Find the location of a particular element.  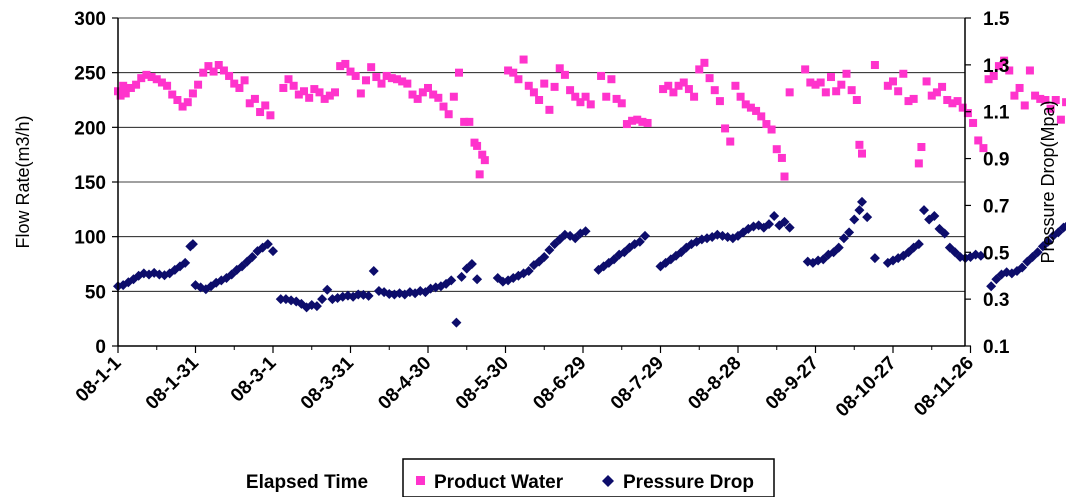

x-tick-label: 08-1-1 is located at coordinates (99, 379).